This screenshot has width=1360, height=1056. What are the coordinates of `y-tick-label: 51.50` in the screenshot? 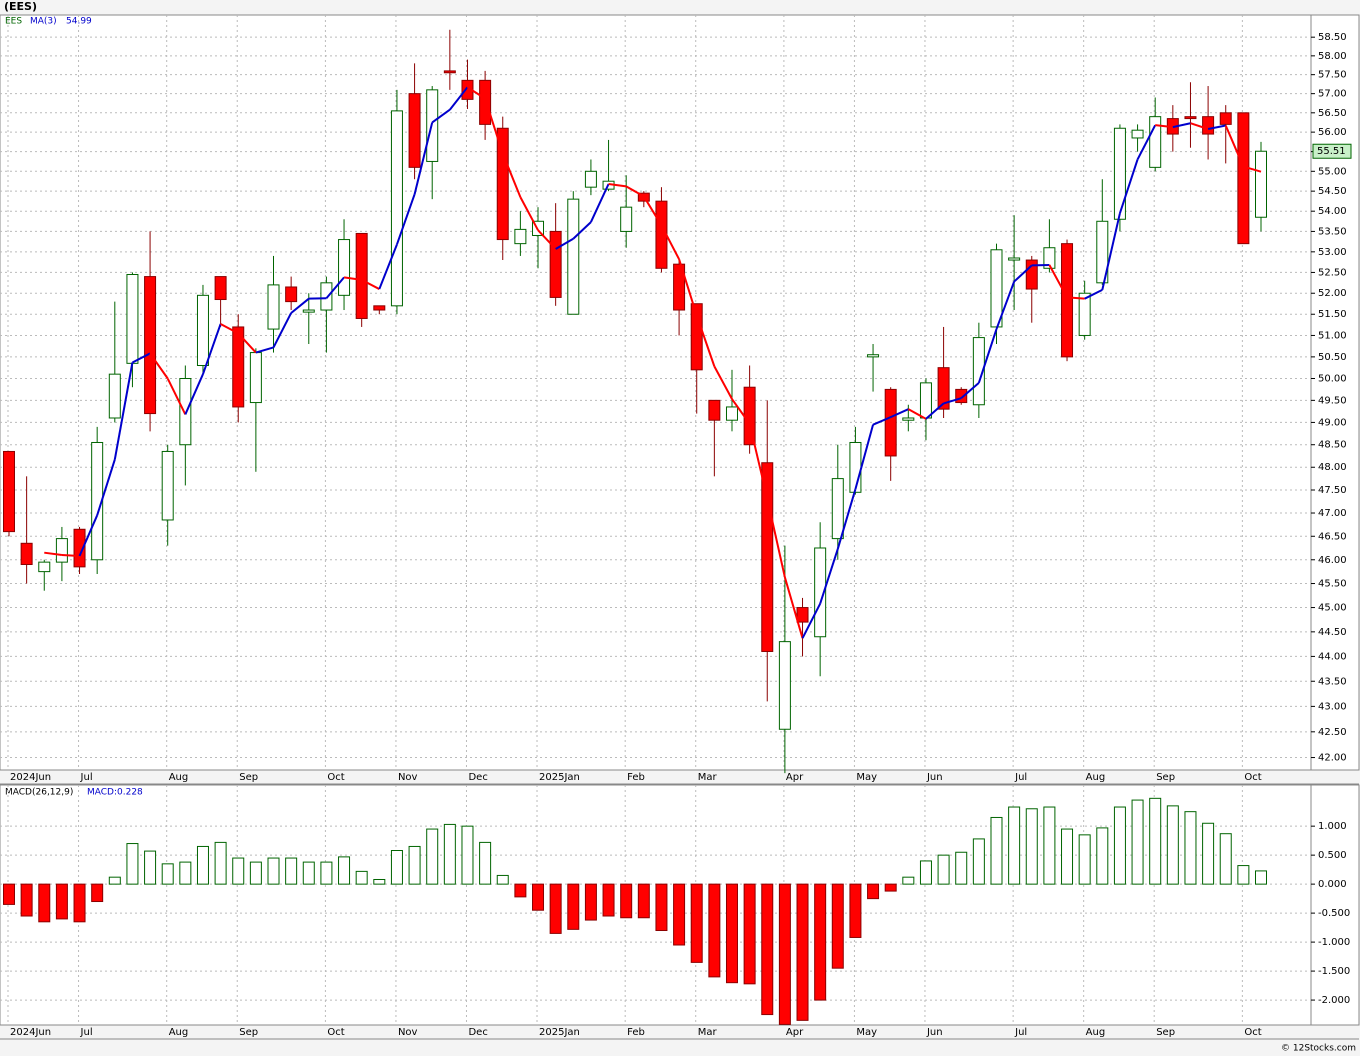 It's located at (1332, 314).